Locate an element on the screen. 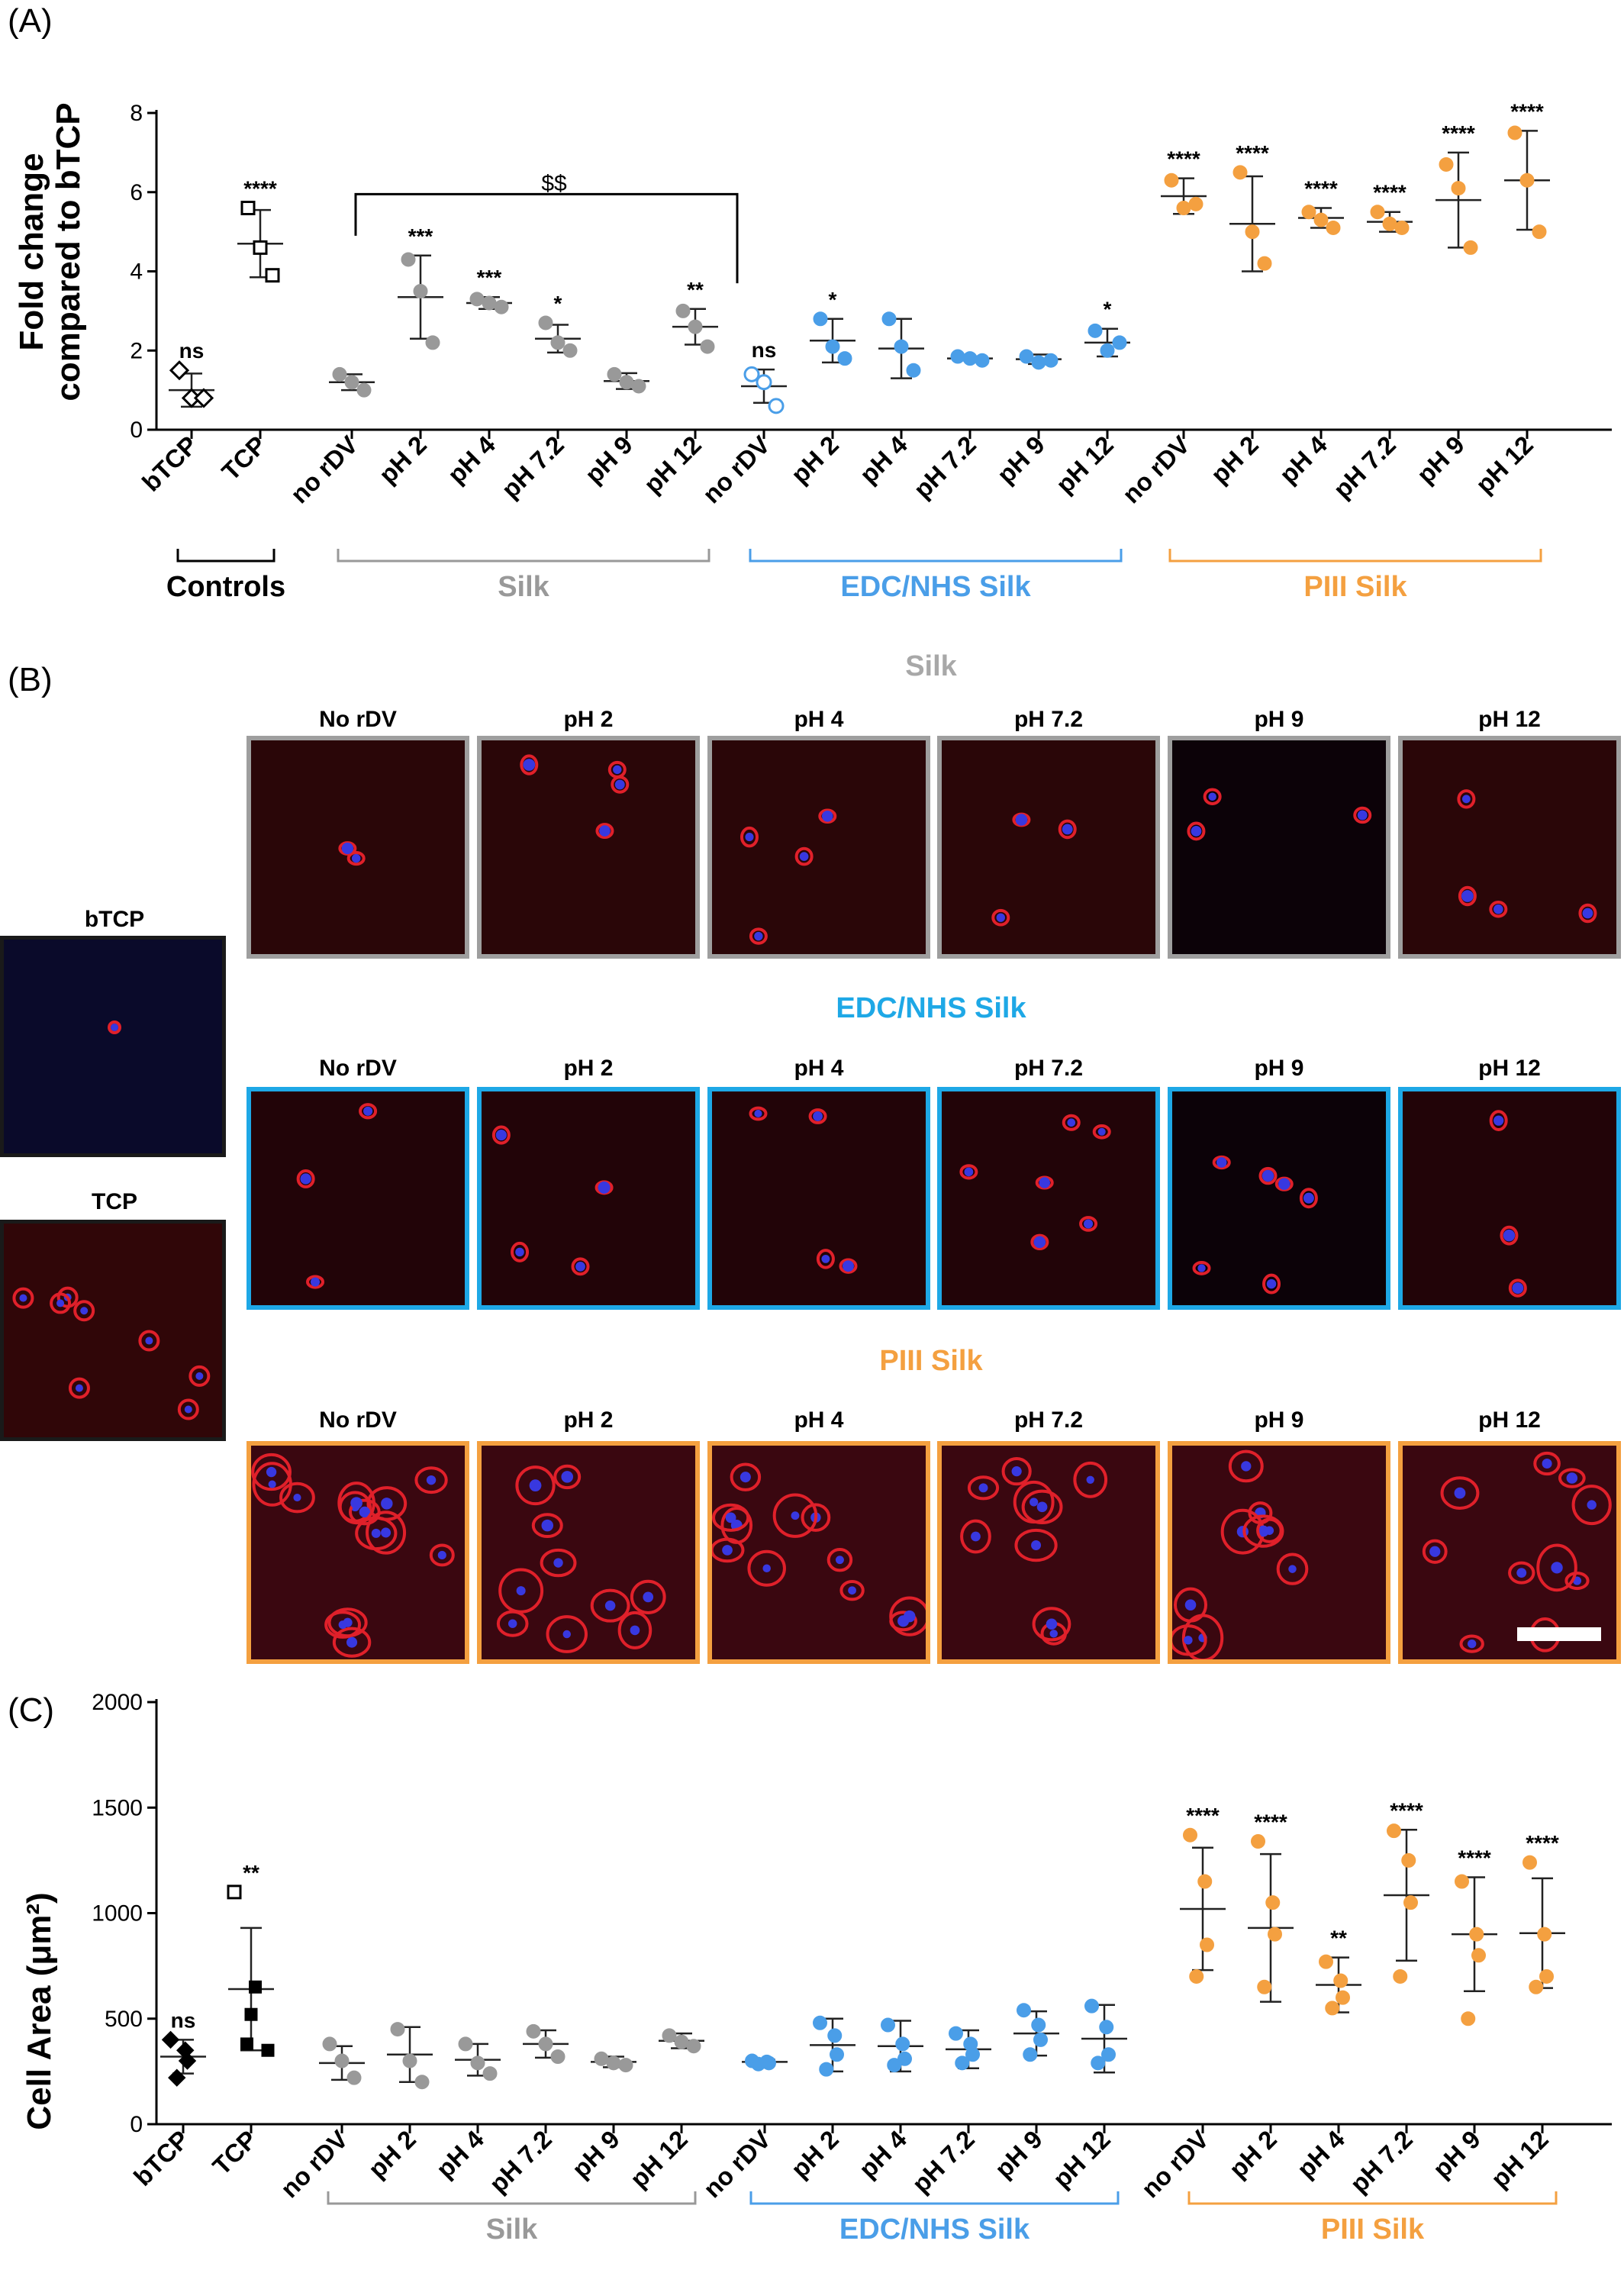  tcp-label: TCP is located at coordinates (115, 1201).